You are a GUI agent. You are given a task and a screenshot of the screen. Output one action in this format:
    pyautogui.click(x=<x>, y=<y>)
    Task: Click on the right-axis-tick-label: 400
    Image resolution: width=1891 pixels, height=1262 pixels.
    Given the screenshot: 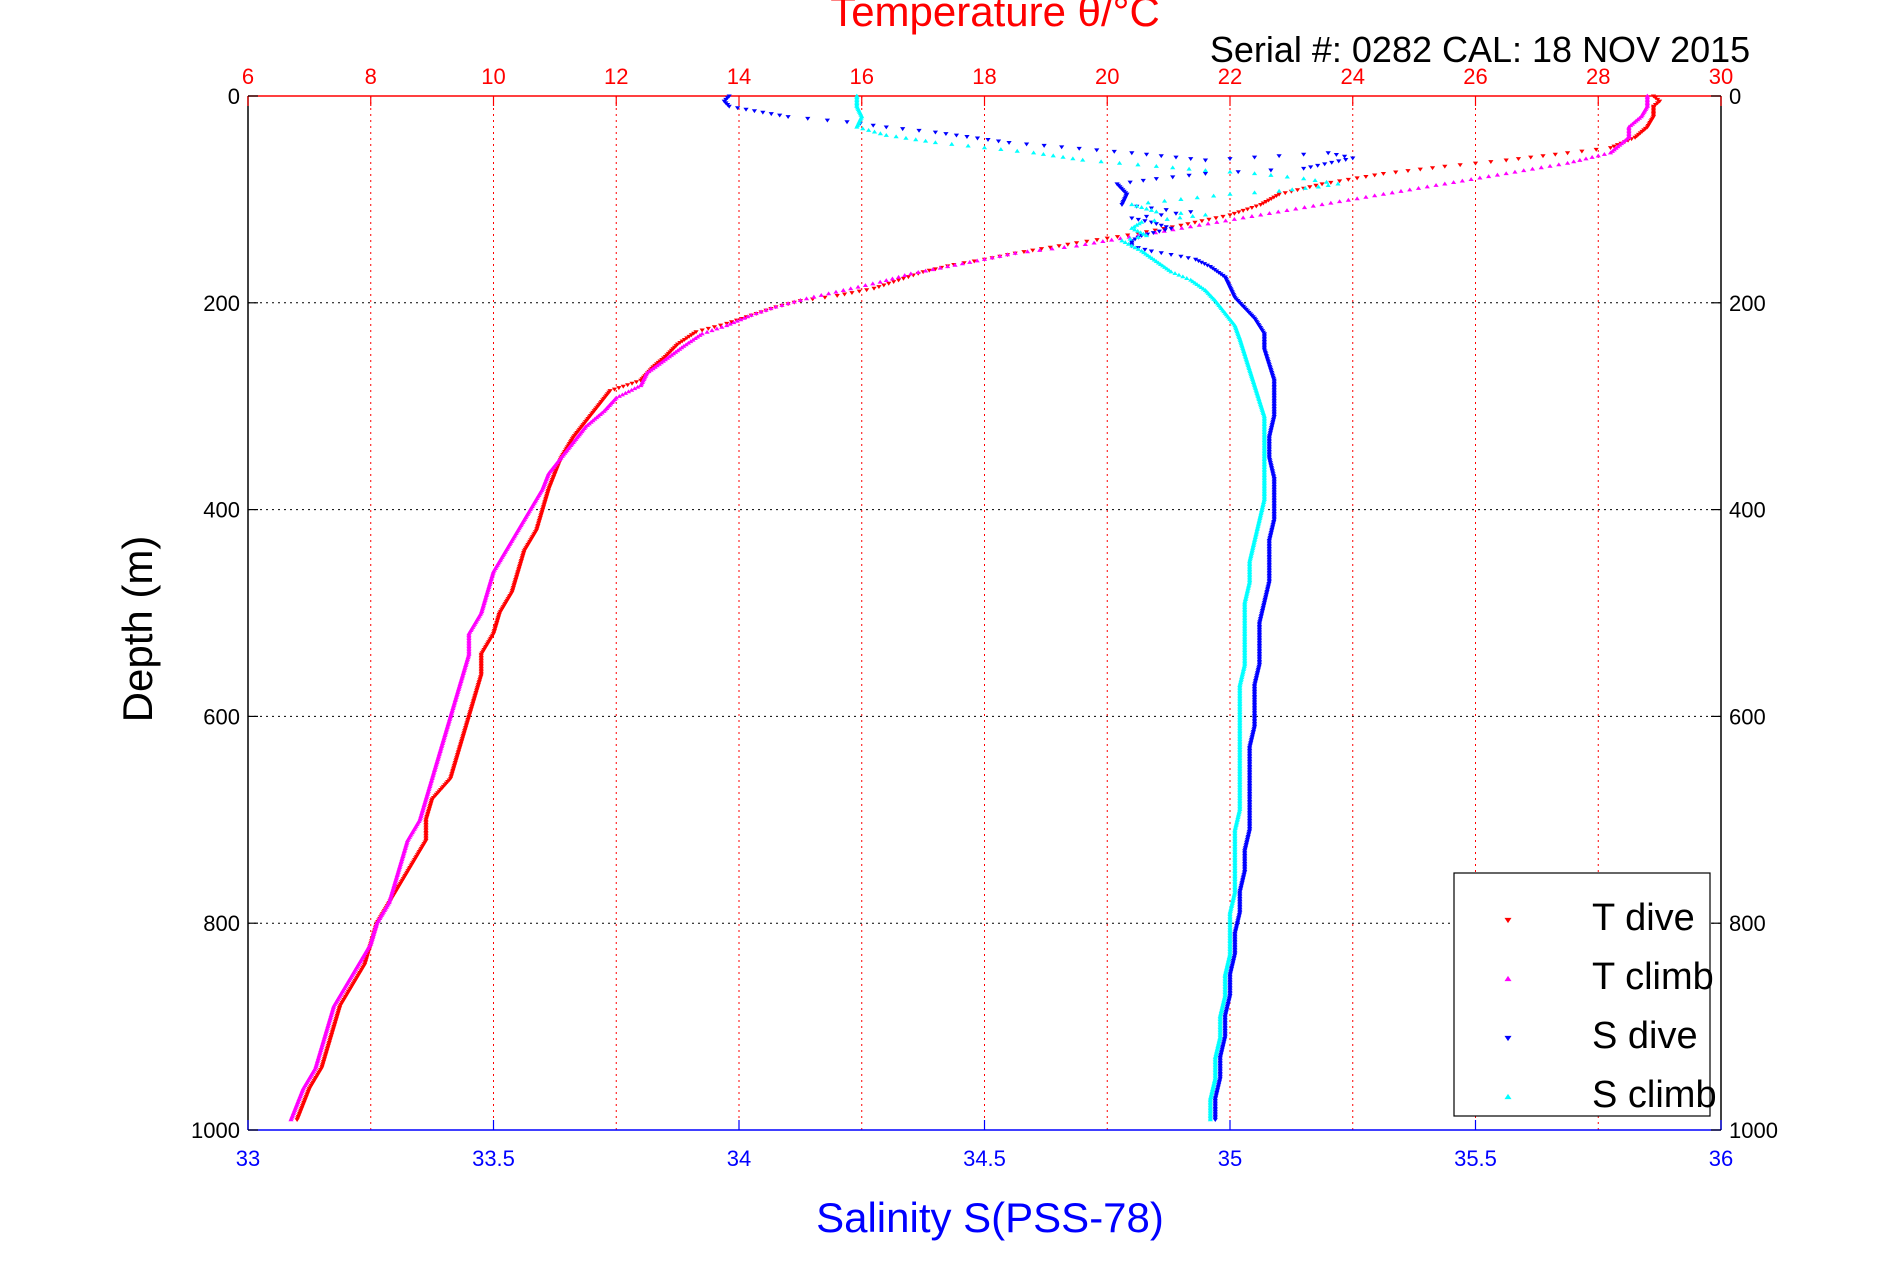 What is the action you would take?
    pyautogui.click(x=1747, y=510)
    